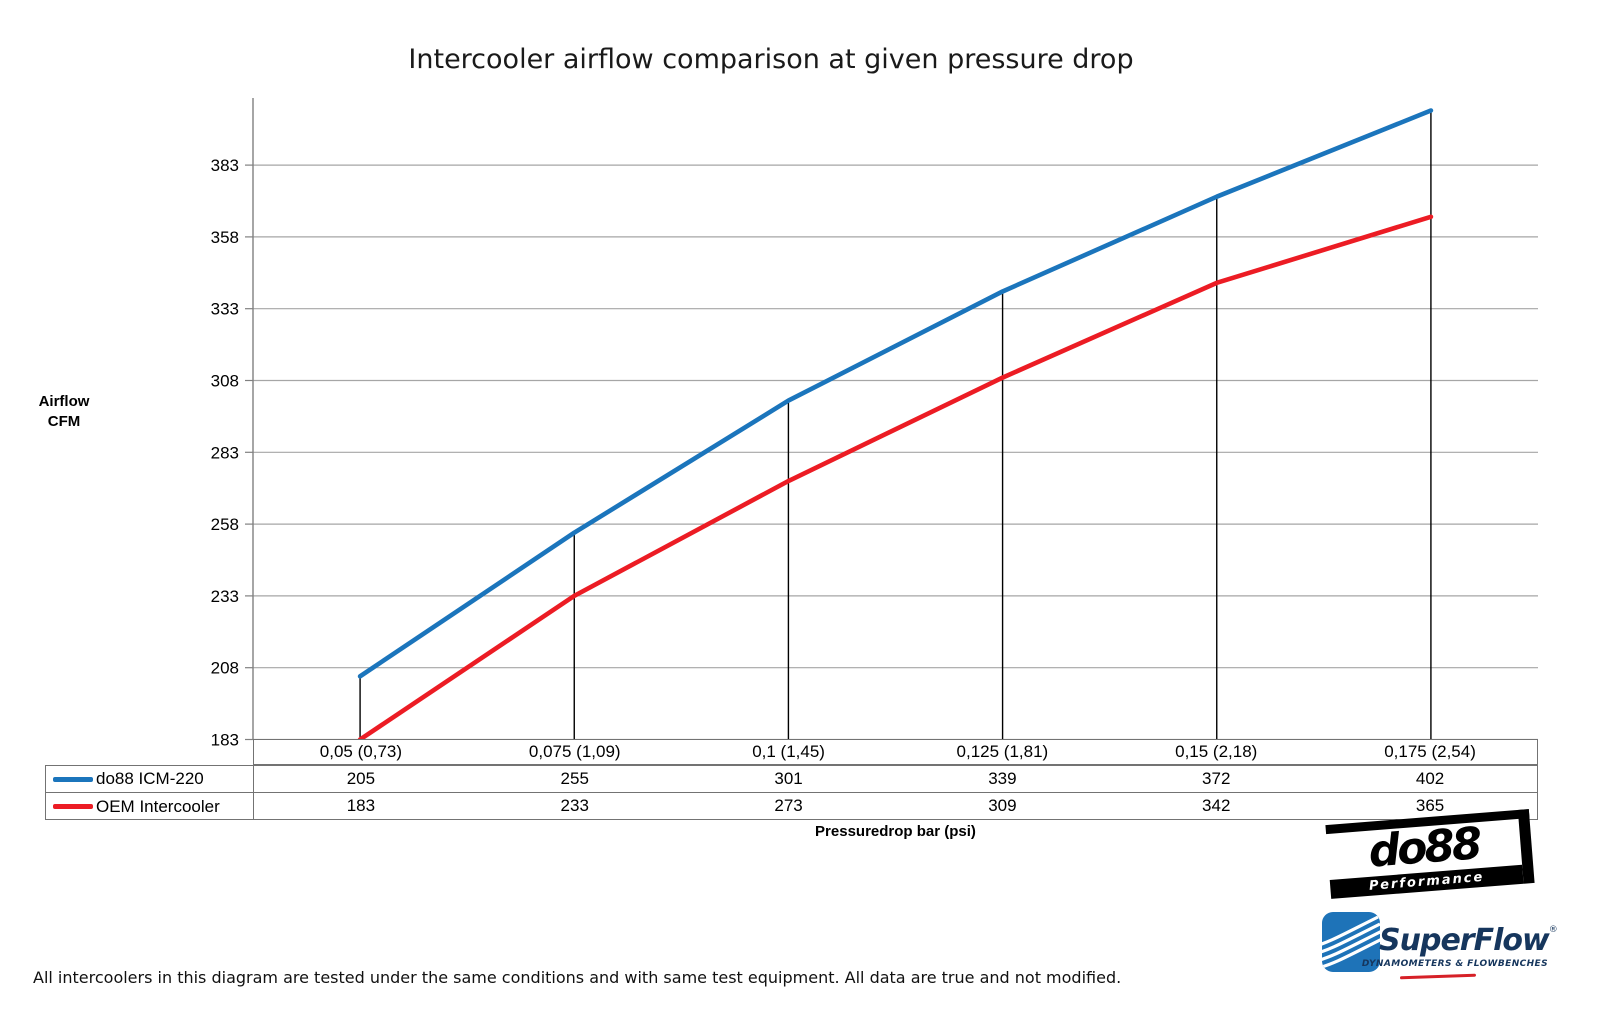 This screenshot has height=1028, width=1600. I want to click on x-axis-title: Pressuredrop bar (psi), so click(895, 831).